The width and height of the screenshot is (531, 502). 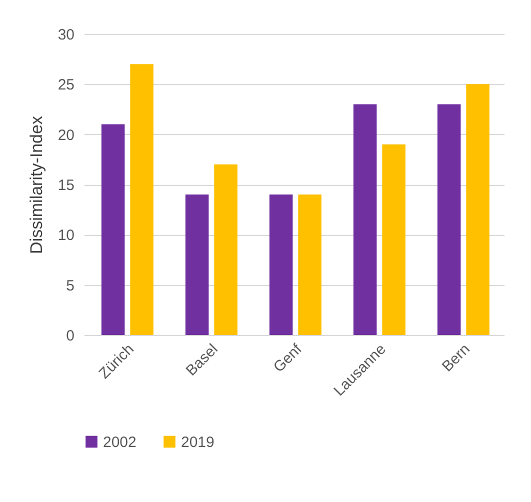 What do you see at coordinates (66, 185) in the screenshot?
I see `y-tick-label: 15` at bounding box center [66, 185].